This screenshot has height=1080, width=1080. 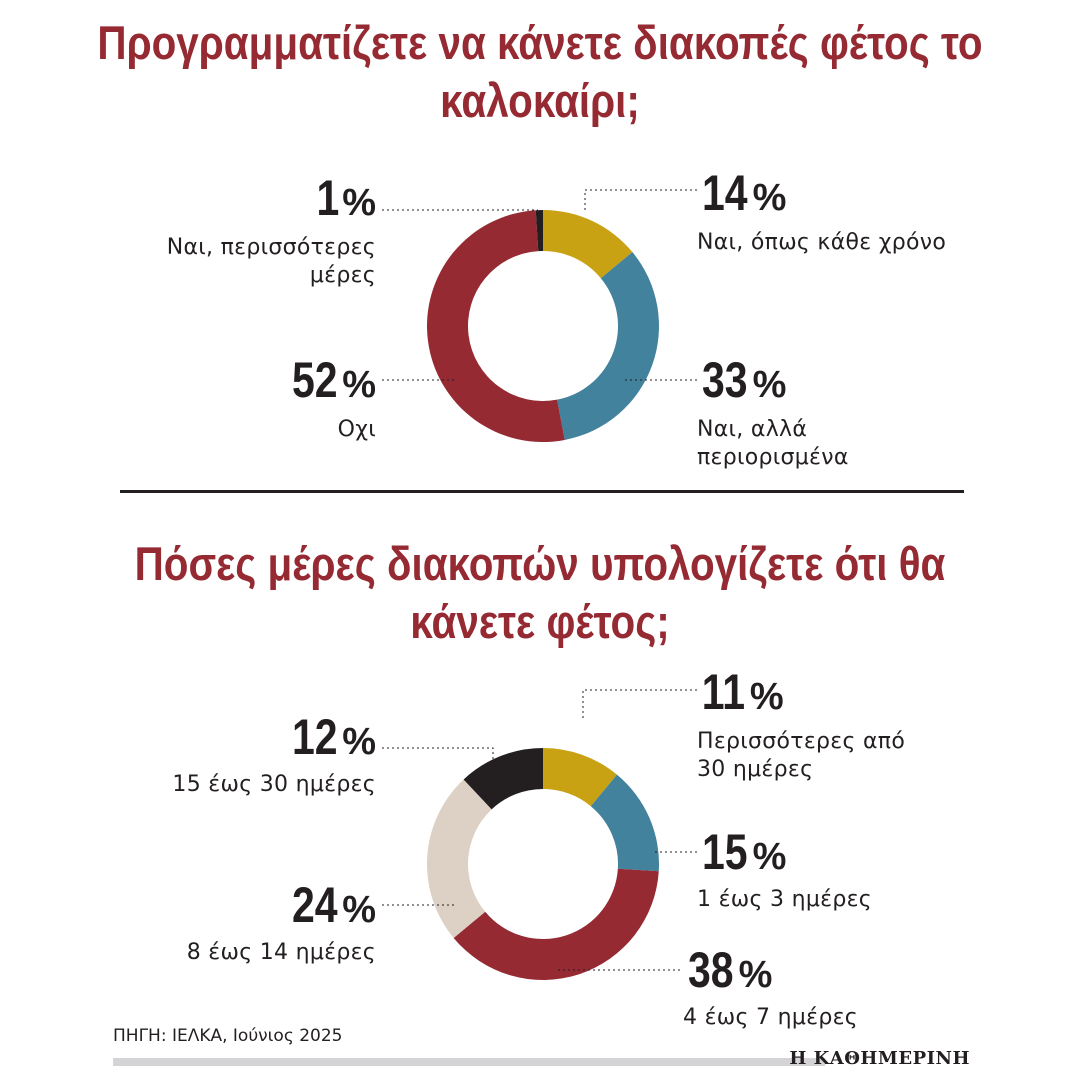 What do you see at coordinates (543, 864) in the screenshot?
I see `chart2-slices` at bounding box center [543, 864].